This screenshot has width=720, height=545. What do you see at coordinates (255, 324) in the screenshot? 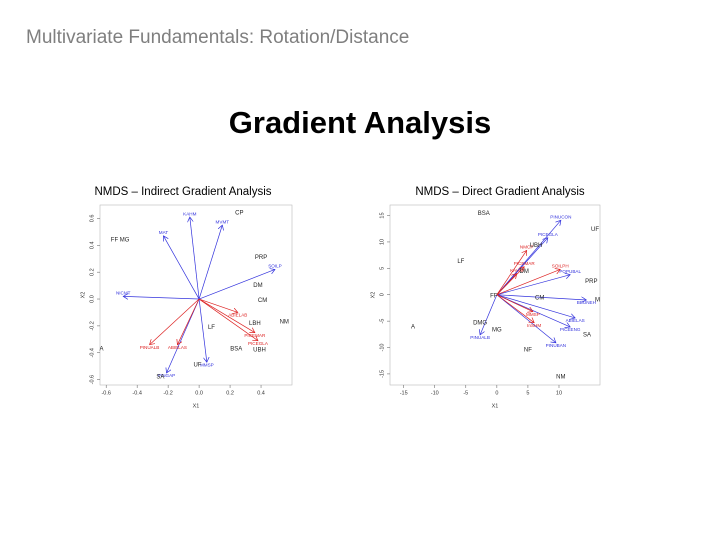
I see `site-label: LBH` at bounding box center [255, 324].